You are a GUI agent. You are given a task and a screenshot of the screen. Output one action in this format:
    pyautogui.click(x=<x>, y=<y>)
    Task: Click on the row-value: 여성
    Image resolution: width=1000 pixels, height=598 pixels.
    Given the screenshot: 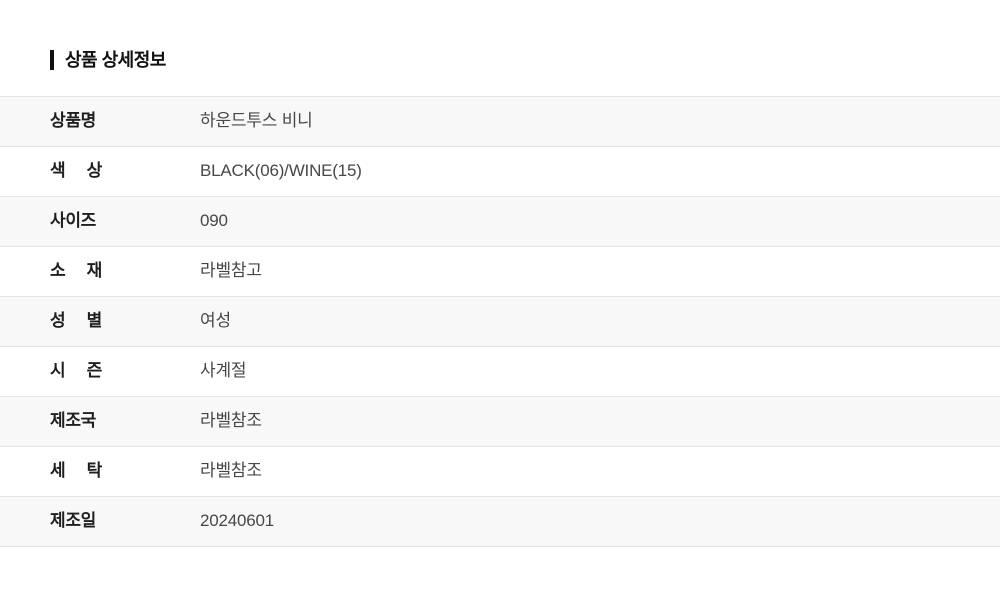 What is the action you would take?
    pyautogui.click(x=215, y=321)
    